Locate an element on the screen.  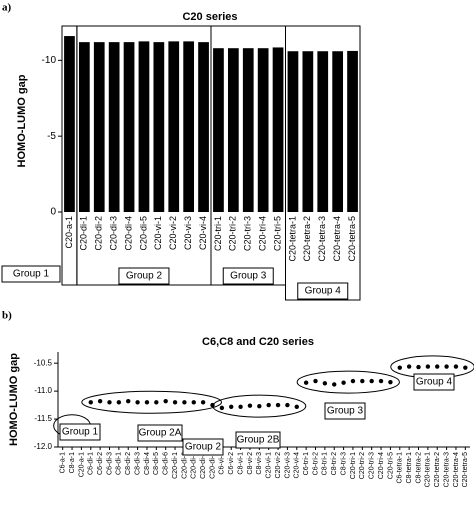
chart-title: C6,C8 and C20 series is located at coordinates (258, 342).